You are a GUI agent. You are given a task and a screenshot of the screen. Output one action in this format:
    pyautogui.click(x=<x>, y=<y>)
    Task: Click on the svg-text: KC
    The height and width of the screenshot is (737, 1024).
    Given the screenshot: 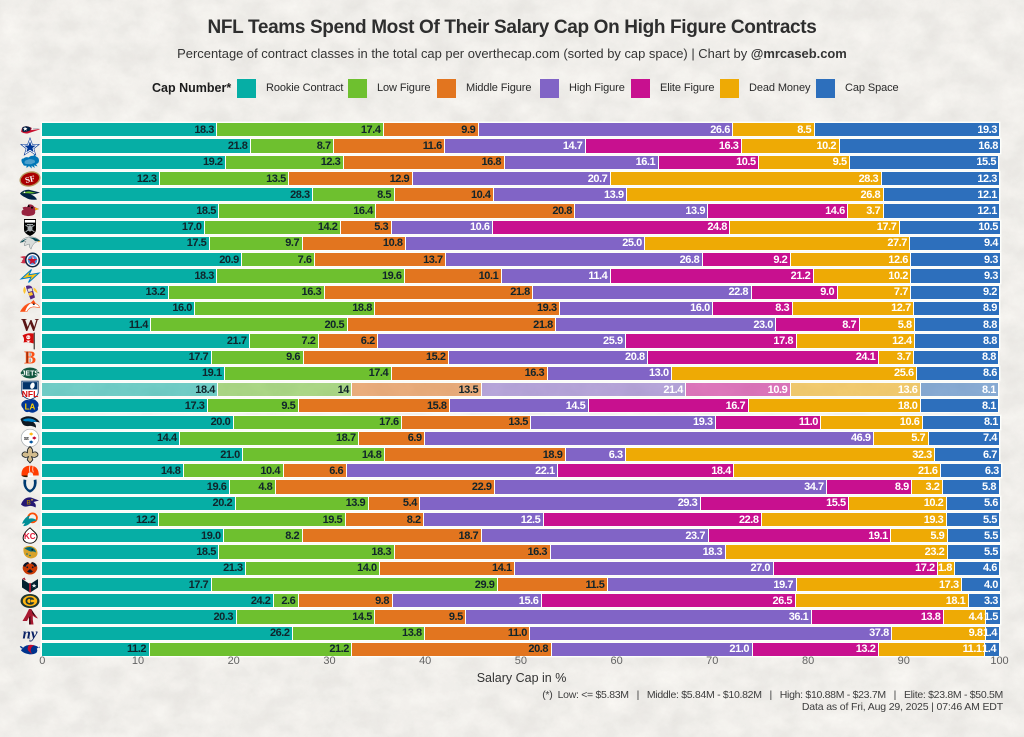 What is the action you would take?
    pyautogui.click(x=30, y=536)
    